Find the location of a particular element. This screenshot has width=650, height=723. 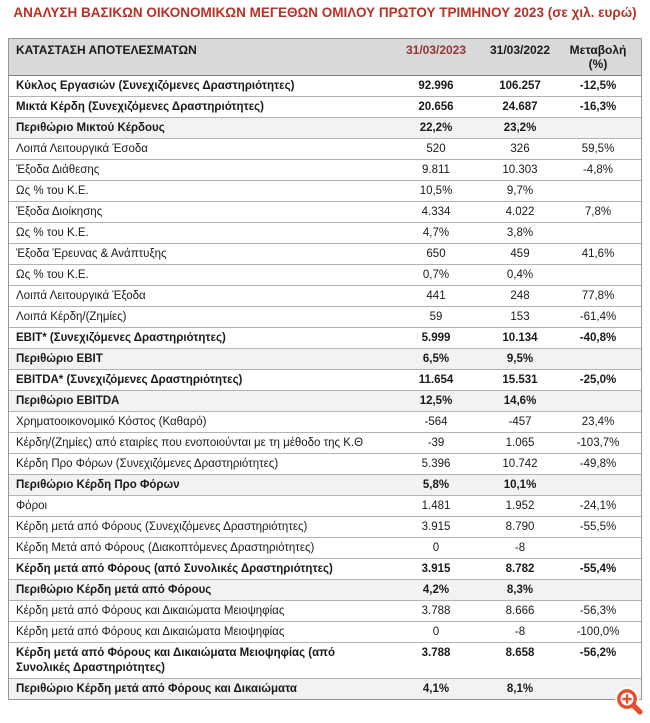

row-value-2023: 650 is located at coordinates (436, 254).